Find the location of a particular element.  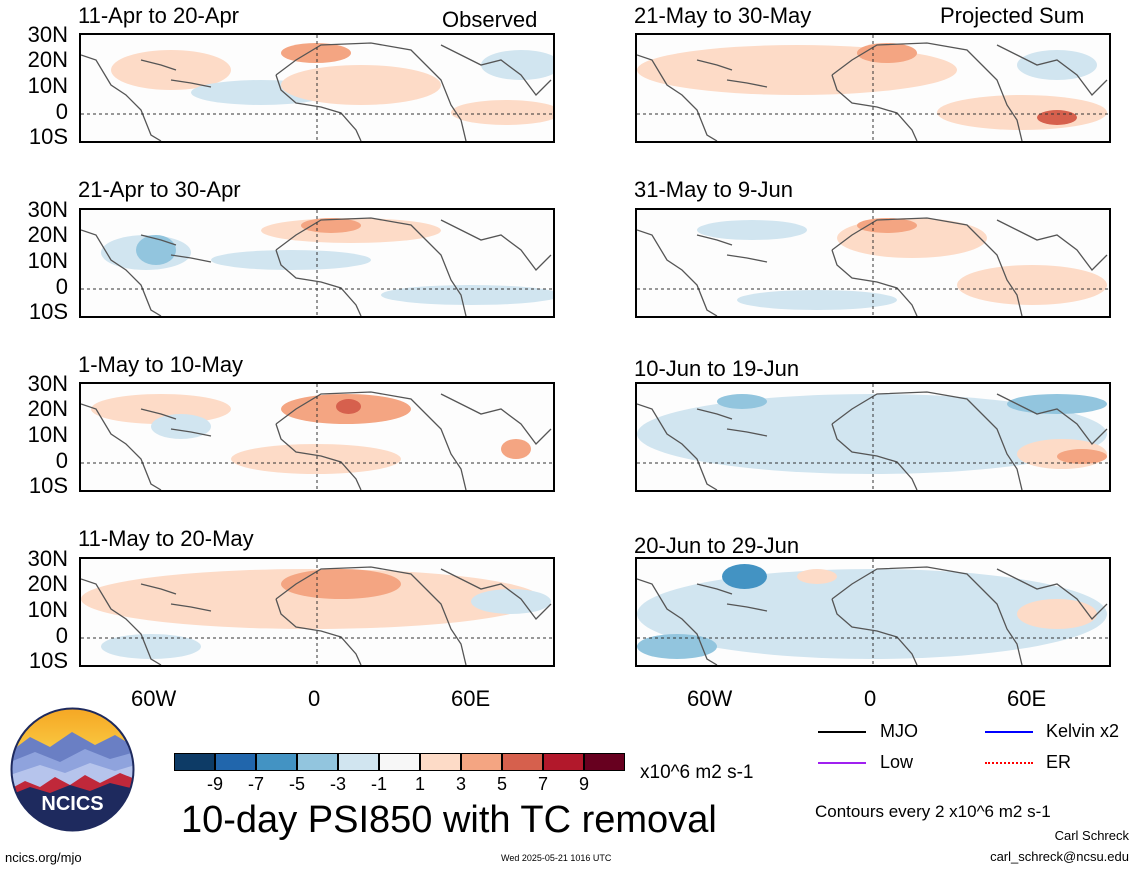

colorbar-tick-label: 1 is located at coordinates (419, 784).